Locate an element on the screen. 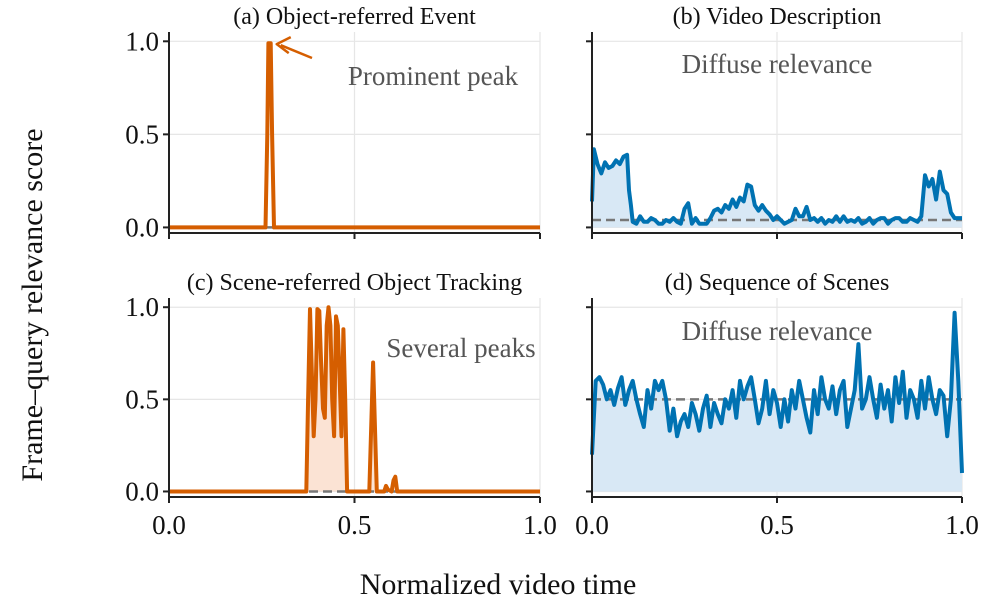 This screenshot has height=606, width=994. y-axis-label: Frame–query relevance score is located at coordinates (32, 304).